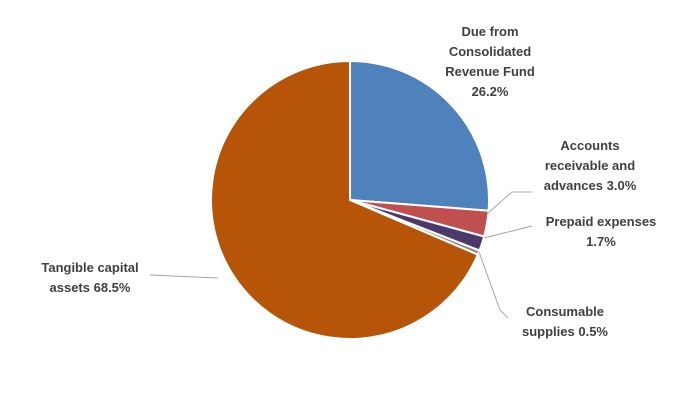  I want to click on category-name: Prepaid expenses, so click(601, 221).